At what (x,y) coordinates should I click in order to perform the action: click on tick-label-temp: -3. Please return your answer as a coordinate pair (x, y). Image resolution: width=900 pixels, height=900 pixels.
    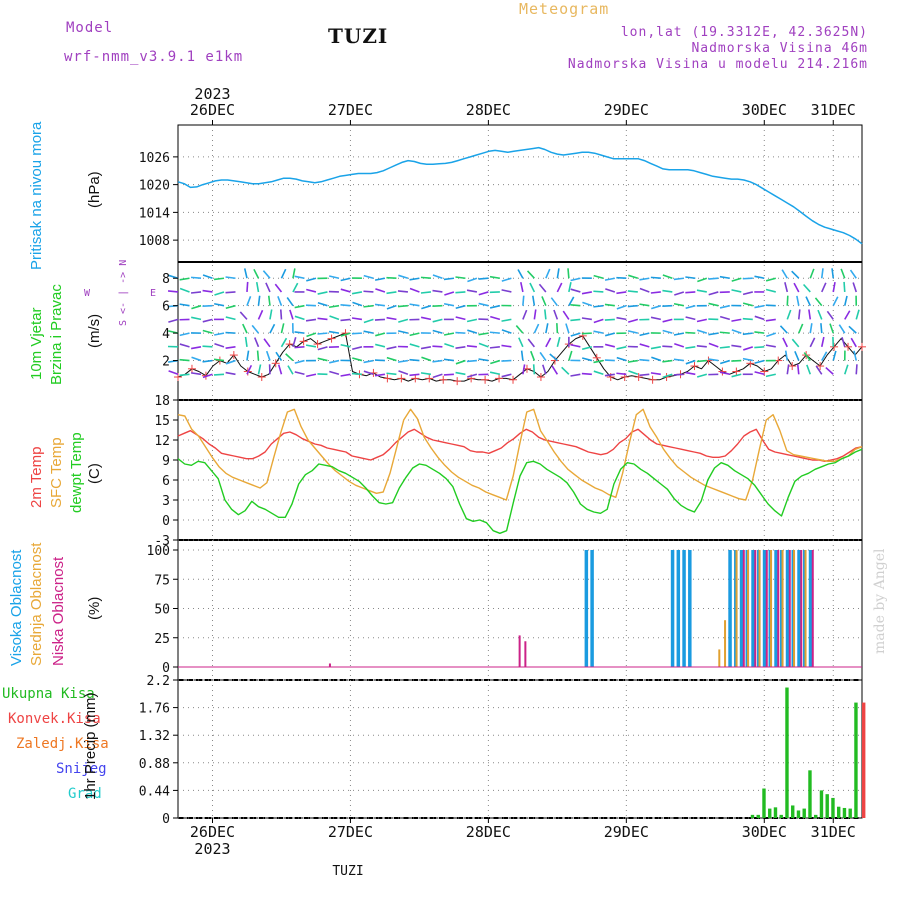
    Looking at the image, I should click on (162, 541).